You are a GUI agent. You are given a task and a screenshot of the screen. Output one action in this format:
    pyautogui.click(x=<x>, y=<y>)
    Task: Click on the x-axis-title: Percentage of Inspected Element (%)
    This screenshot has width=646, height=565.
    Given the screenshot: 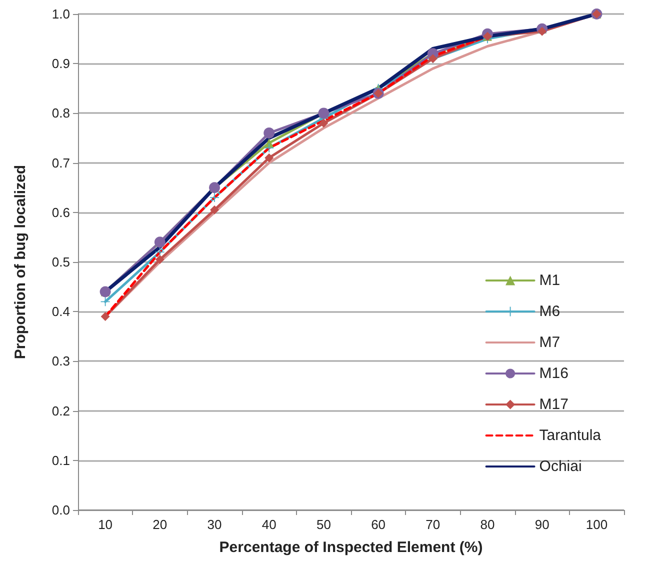 What is the action you would take?
    pyautogui.click(x=351, y=547)
    